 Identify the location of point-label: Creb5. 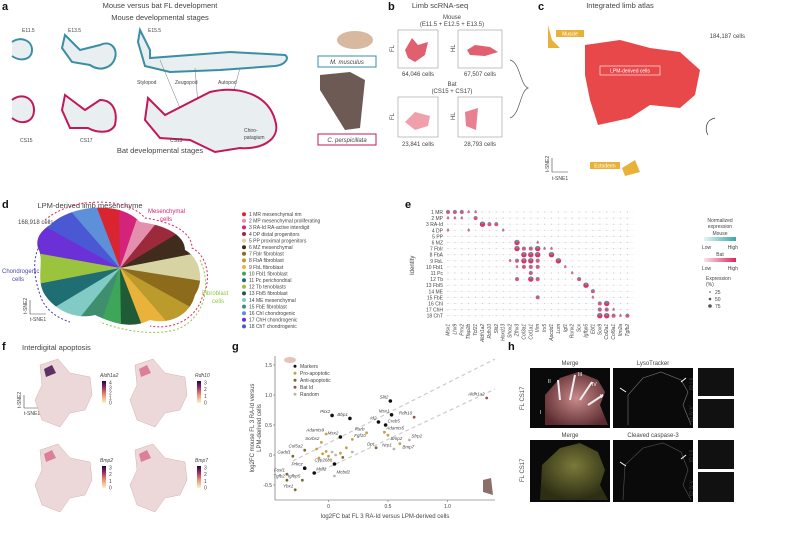
(394, 421).